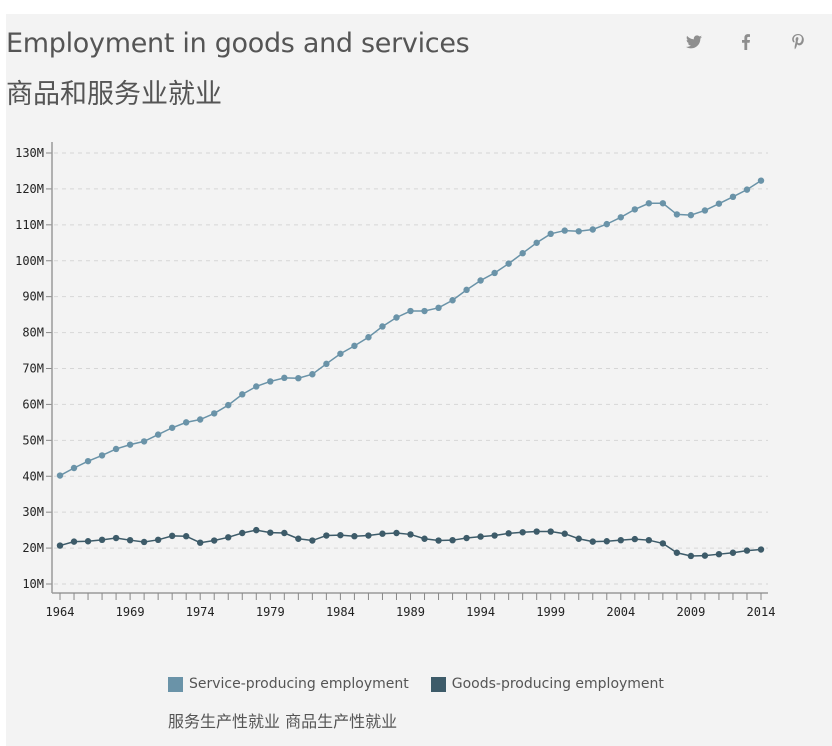 This screenshot has width=832, height=746. I want to click on y-tick-label: 80M, so click(33, 333).